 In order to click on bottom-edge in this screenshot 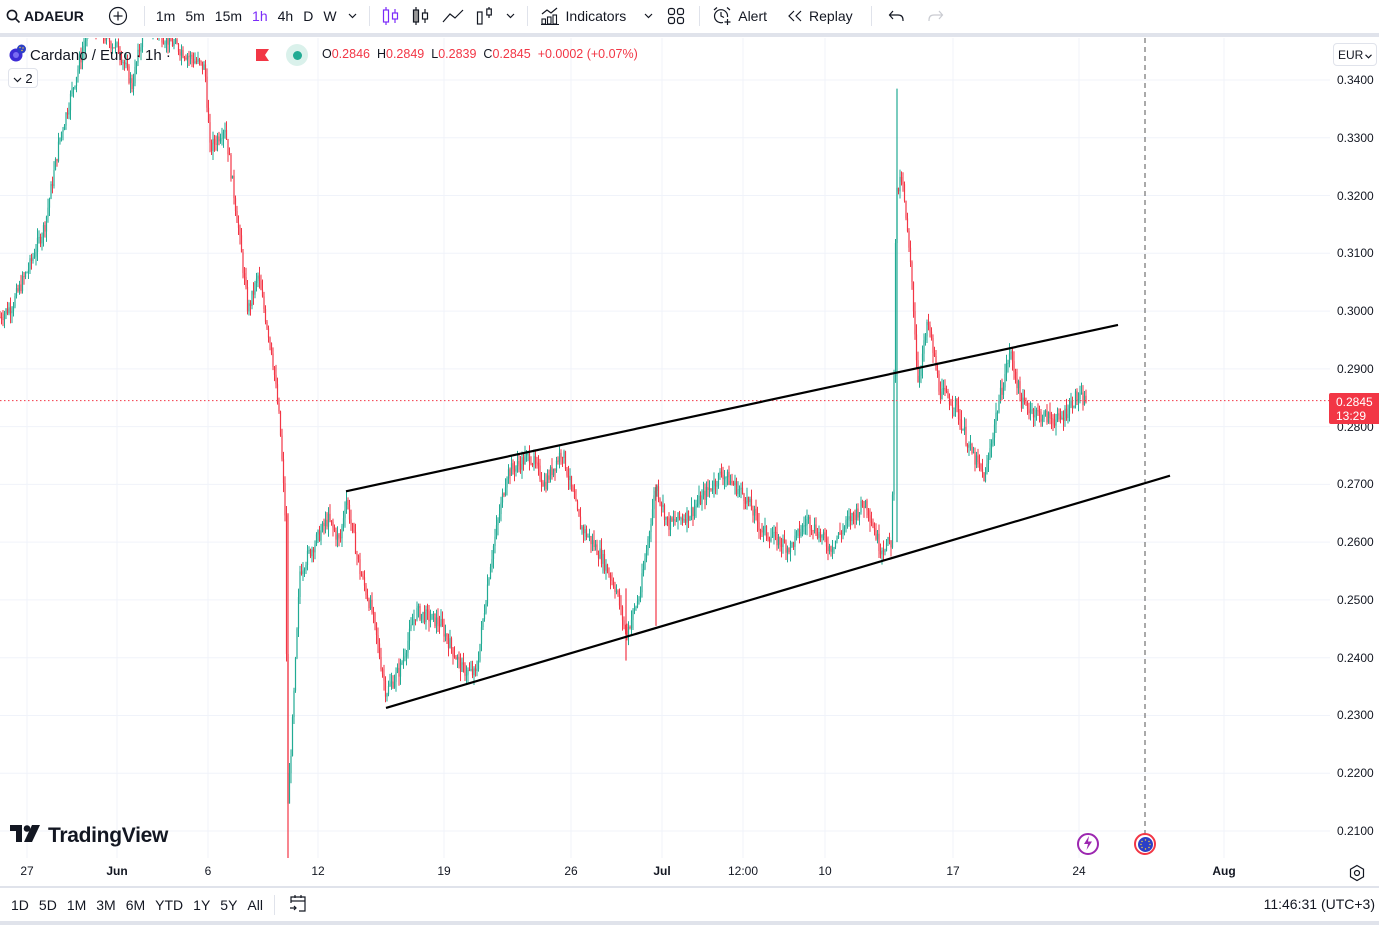, I will do `click(689, 923)`.